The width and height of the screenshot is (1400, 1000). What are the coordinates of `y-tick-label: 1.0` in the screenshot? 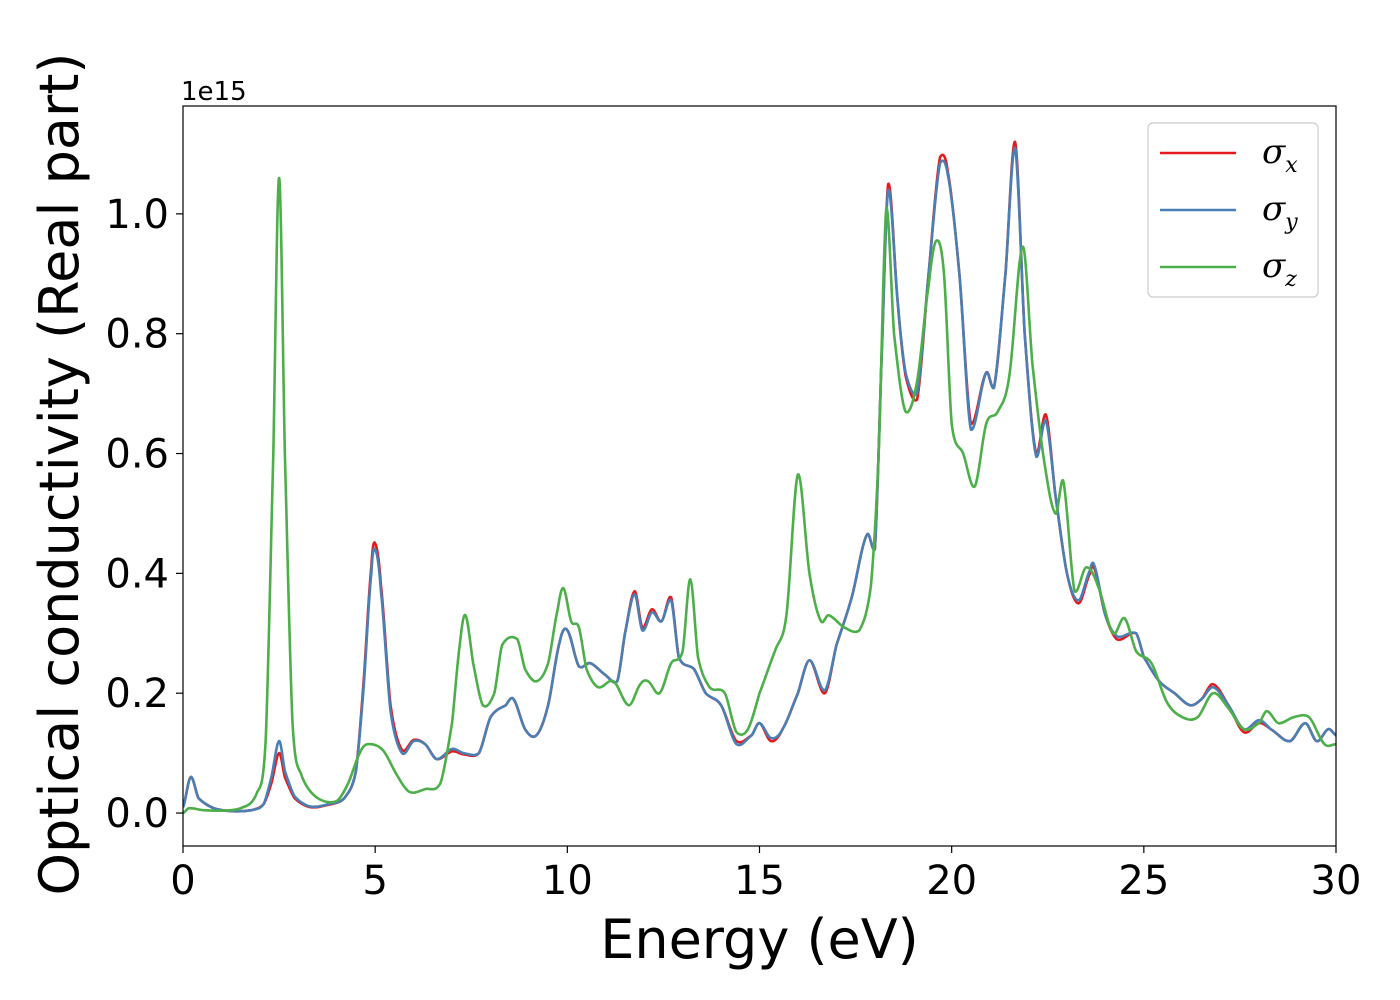 It's located at (137, 215).